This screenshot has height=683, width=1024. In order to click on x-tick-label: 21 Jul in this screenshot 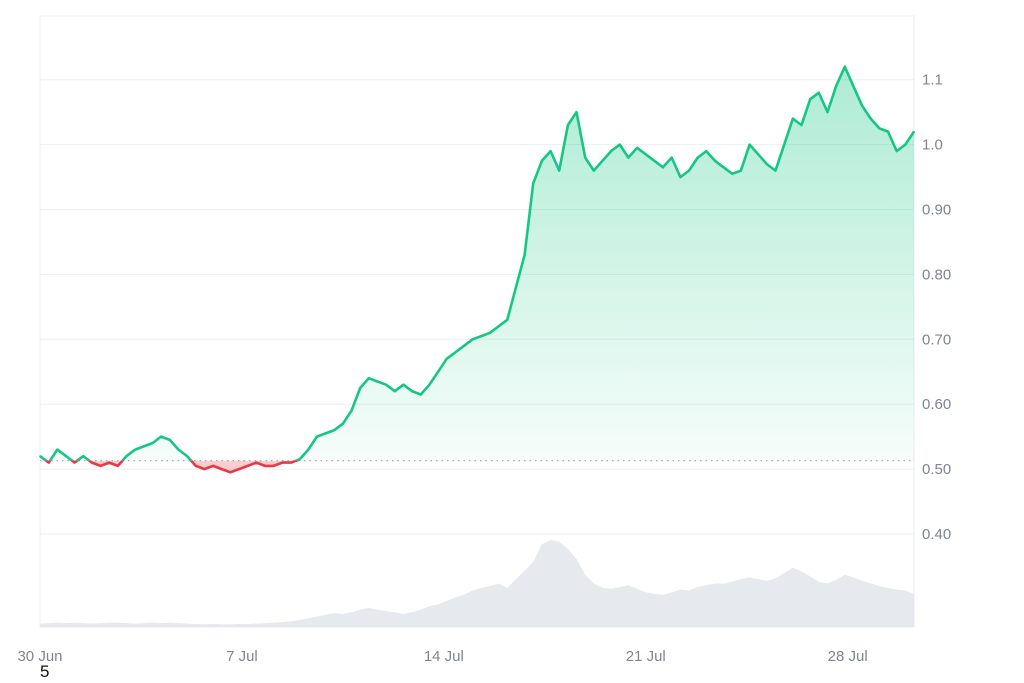, I will do `click(646, 656)`.